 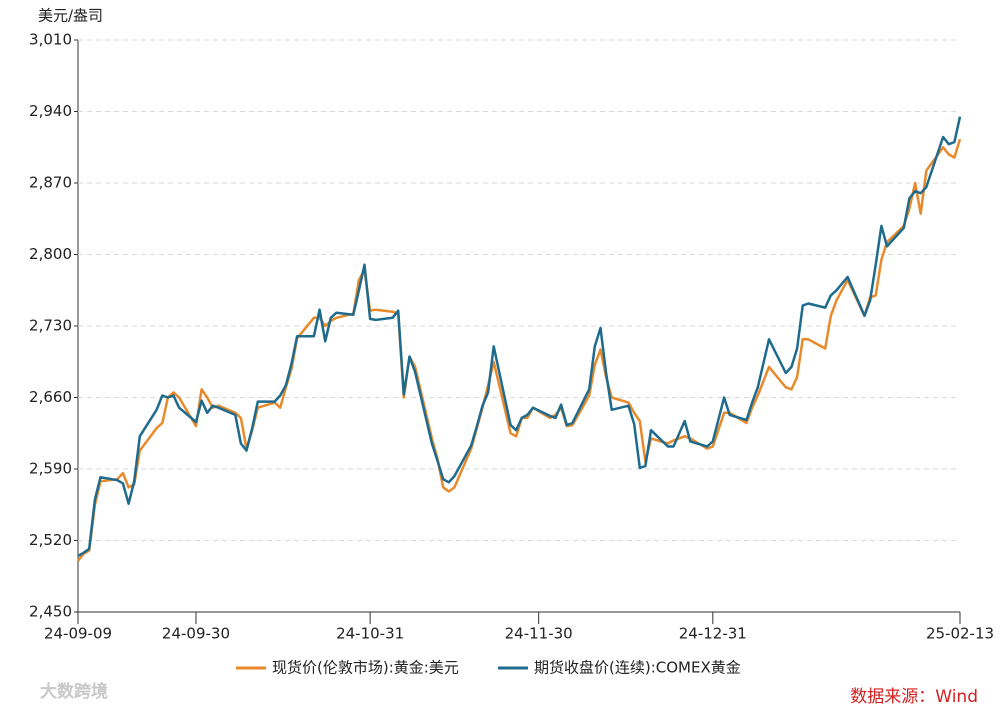 I want to click on y-tick-label: 2,800, so click(x=50, y=254).